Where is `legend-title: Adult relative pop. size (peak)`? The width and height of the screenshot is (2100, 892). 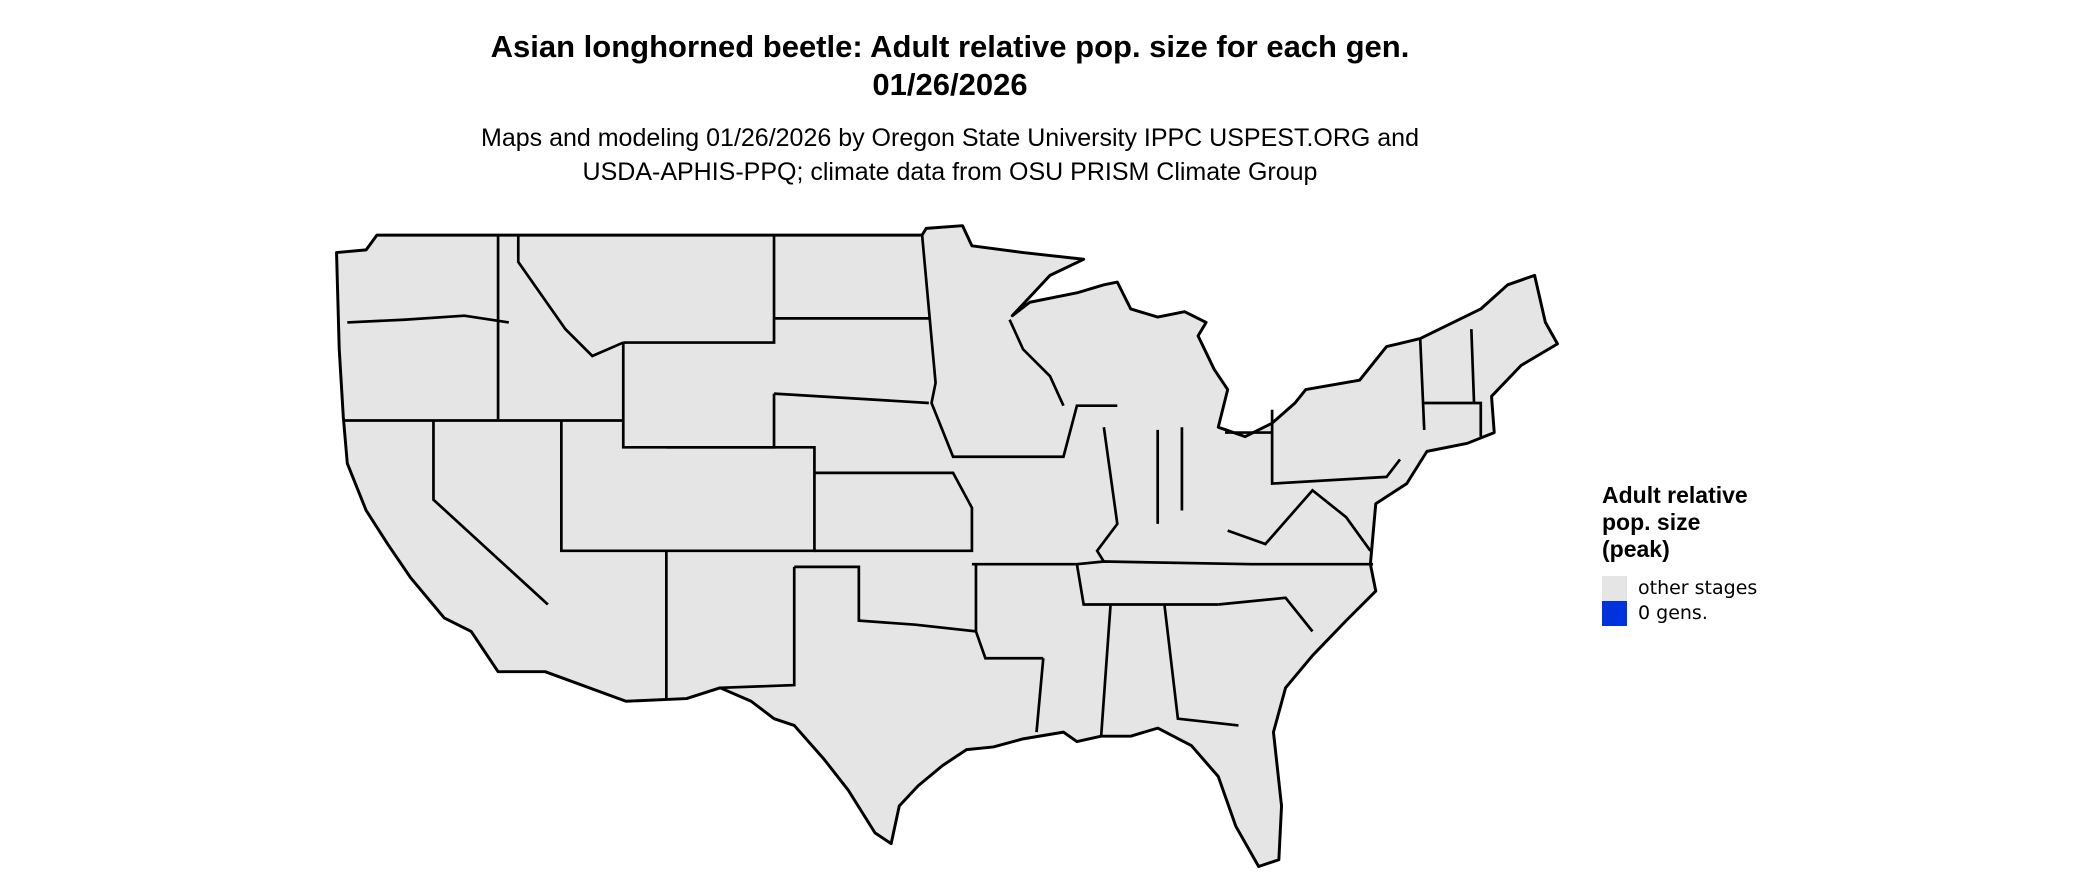
legend-title: Adult relative pop. size (peak) is located at coordinates (1675, 522).